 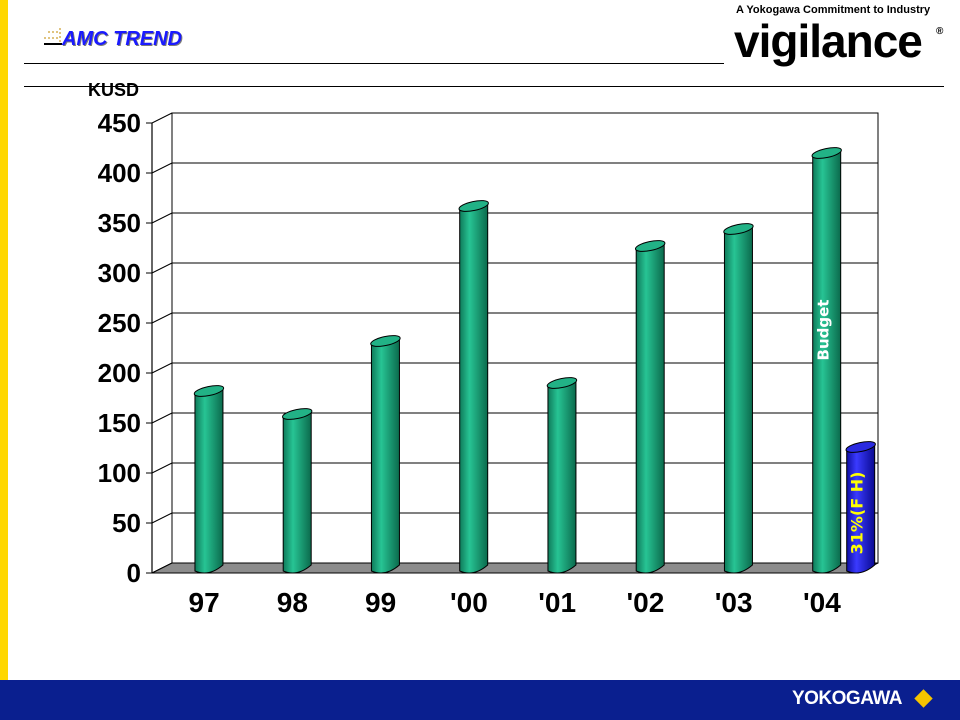 What do you see at coordinates (833, 10) in the screenshot?
I see `brand-tagline: A Yokogawa Commitment to Industry` at bounding box center [833, 10].